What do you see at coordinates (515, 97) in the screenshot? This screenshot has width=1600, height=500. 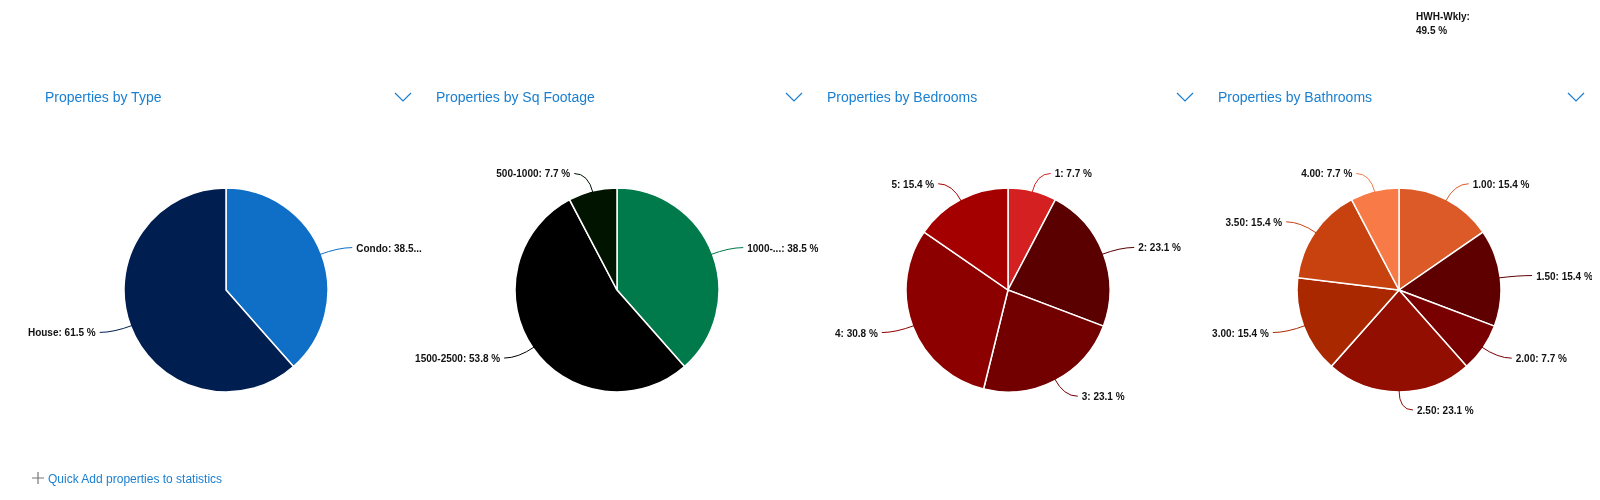 I see `chart-title: Properties by Sq Footage` at bounding box center [515, 97].